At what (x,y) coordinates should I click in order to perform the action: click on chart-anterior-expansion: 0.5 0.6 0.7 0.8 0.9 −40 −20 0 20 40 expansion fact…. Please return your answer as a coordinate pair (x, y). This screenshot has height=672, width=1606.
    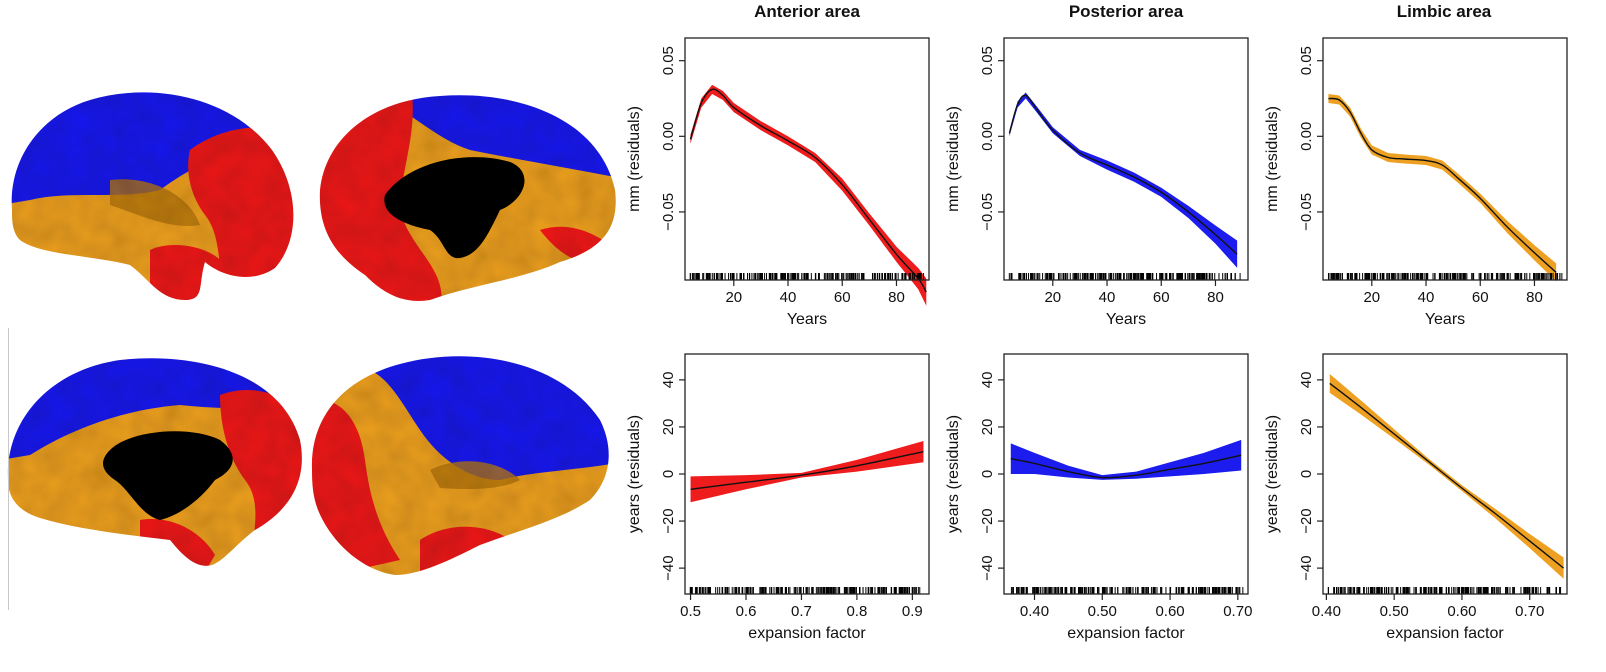
    Looking at the image, I should click on (778, 497).